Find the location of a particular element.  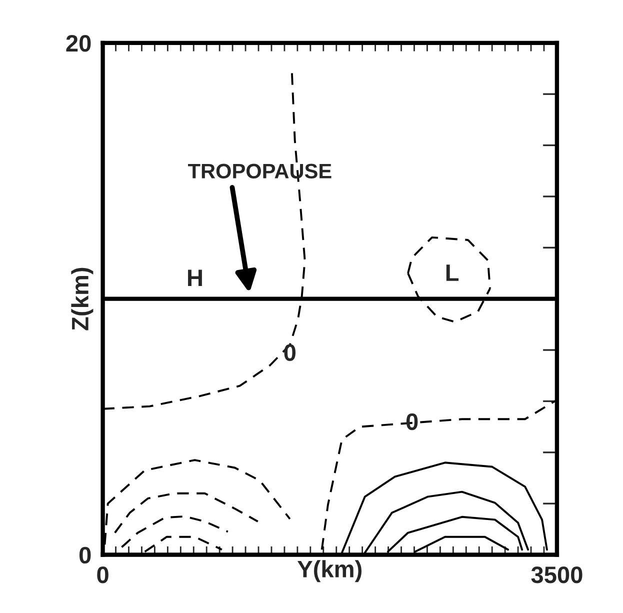

y-tick-label: 20 is located at coordinates (78, 43).